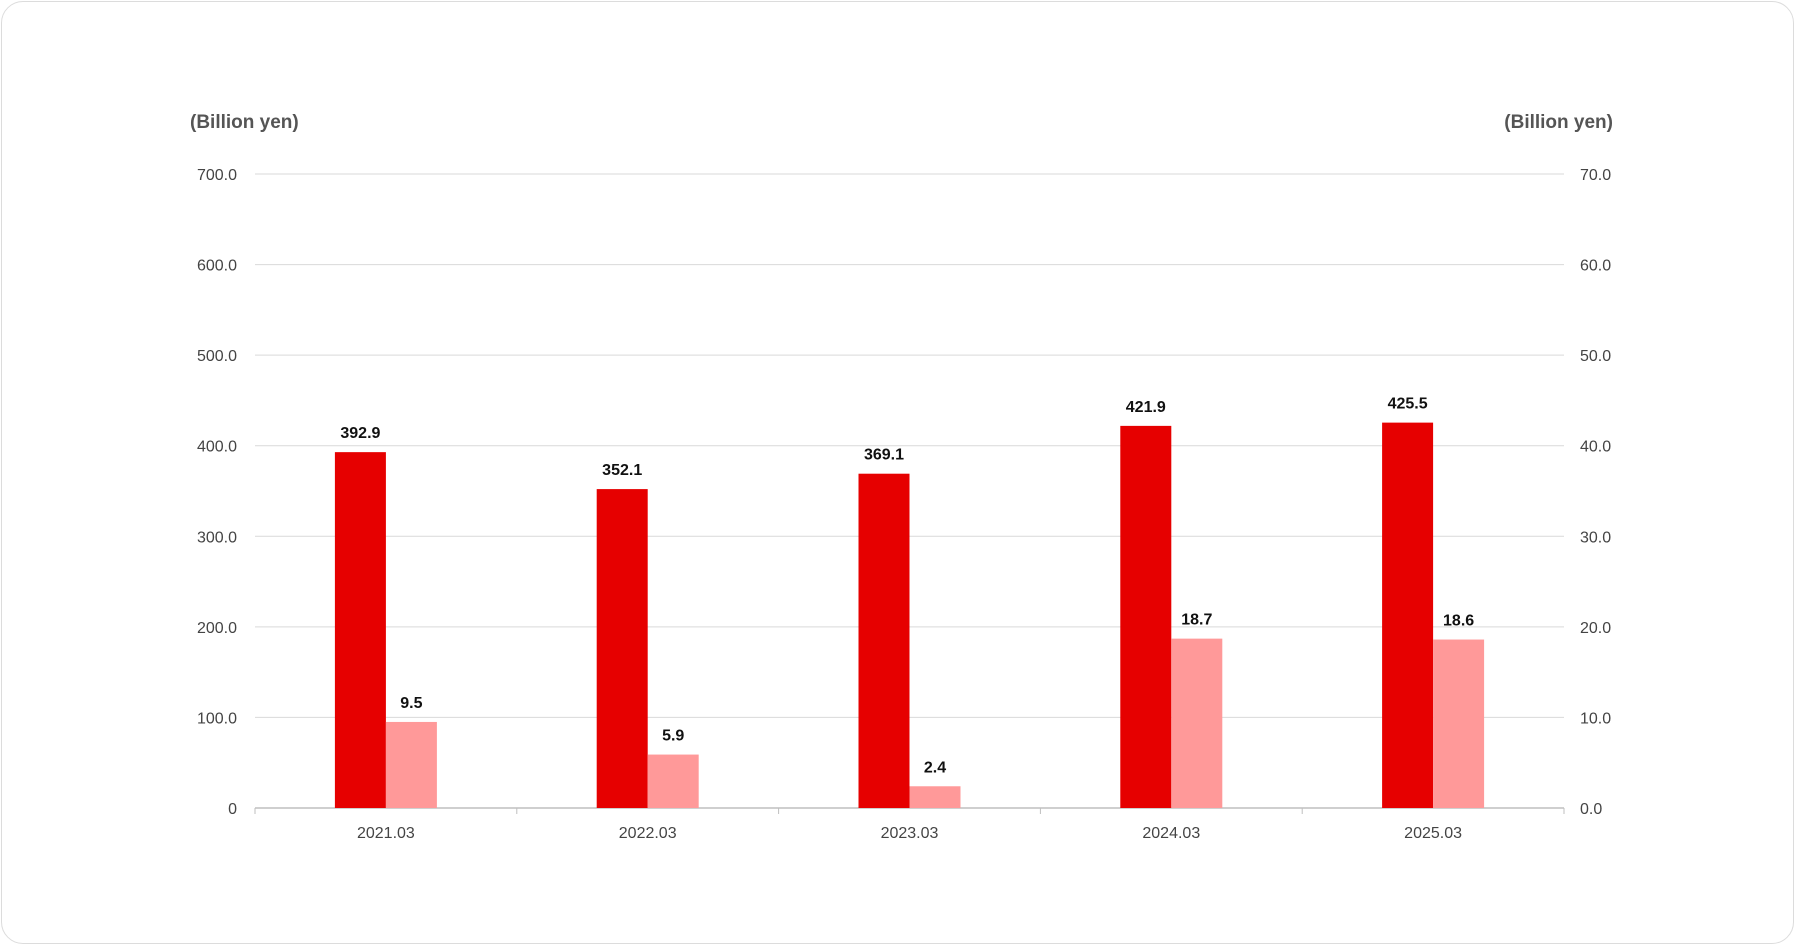 The image size is (1800, 950). I want to click on left-tick-label: 200.0, so click(217, 628).